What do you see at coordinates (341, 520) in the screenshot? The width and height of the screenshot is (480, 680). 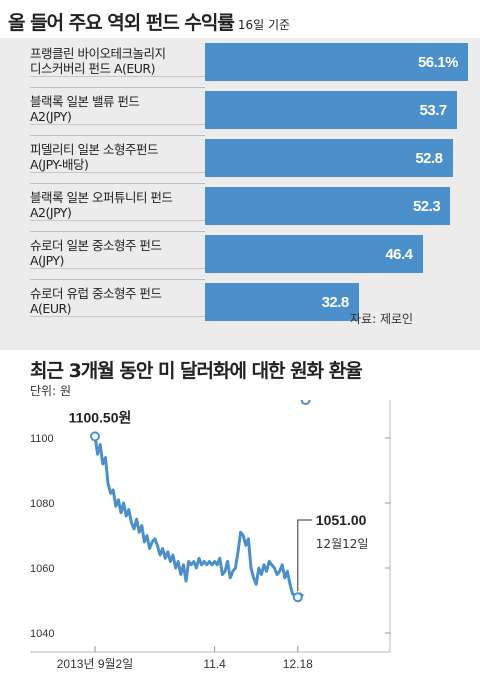 I see `annotation-low-label: 1051.00` at bounding box center [341, 520].